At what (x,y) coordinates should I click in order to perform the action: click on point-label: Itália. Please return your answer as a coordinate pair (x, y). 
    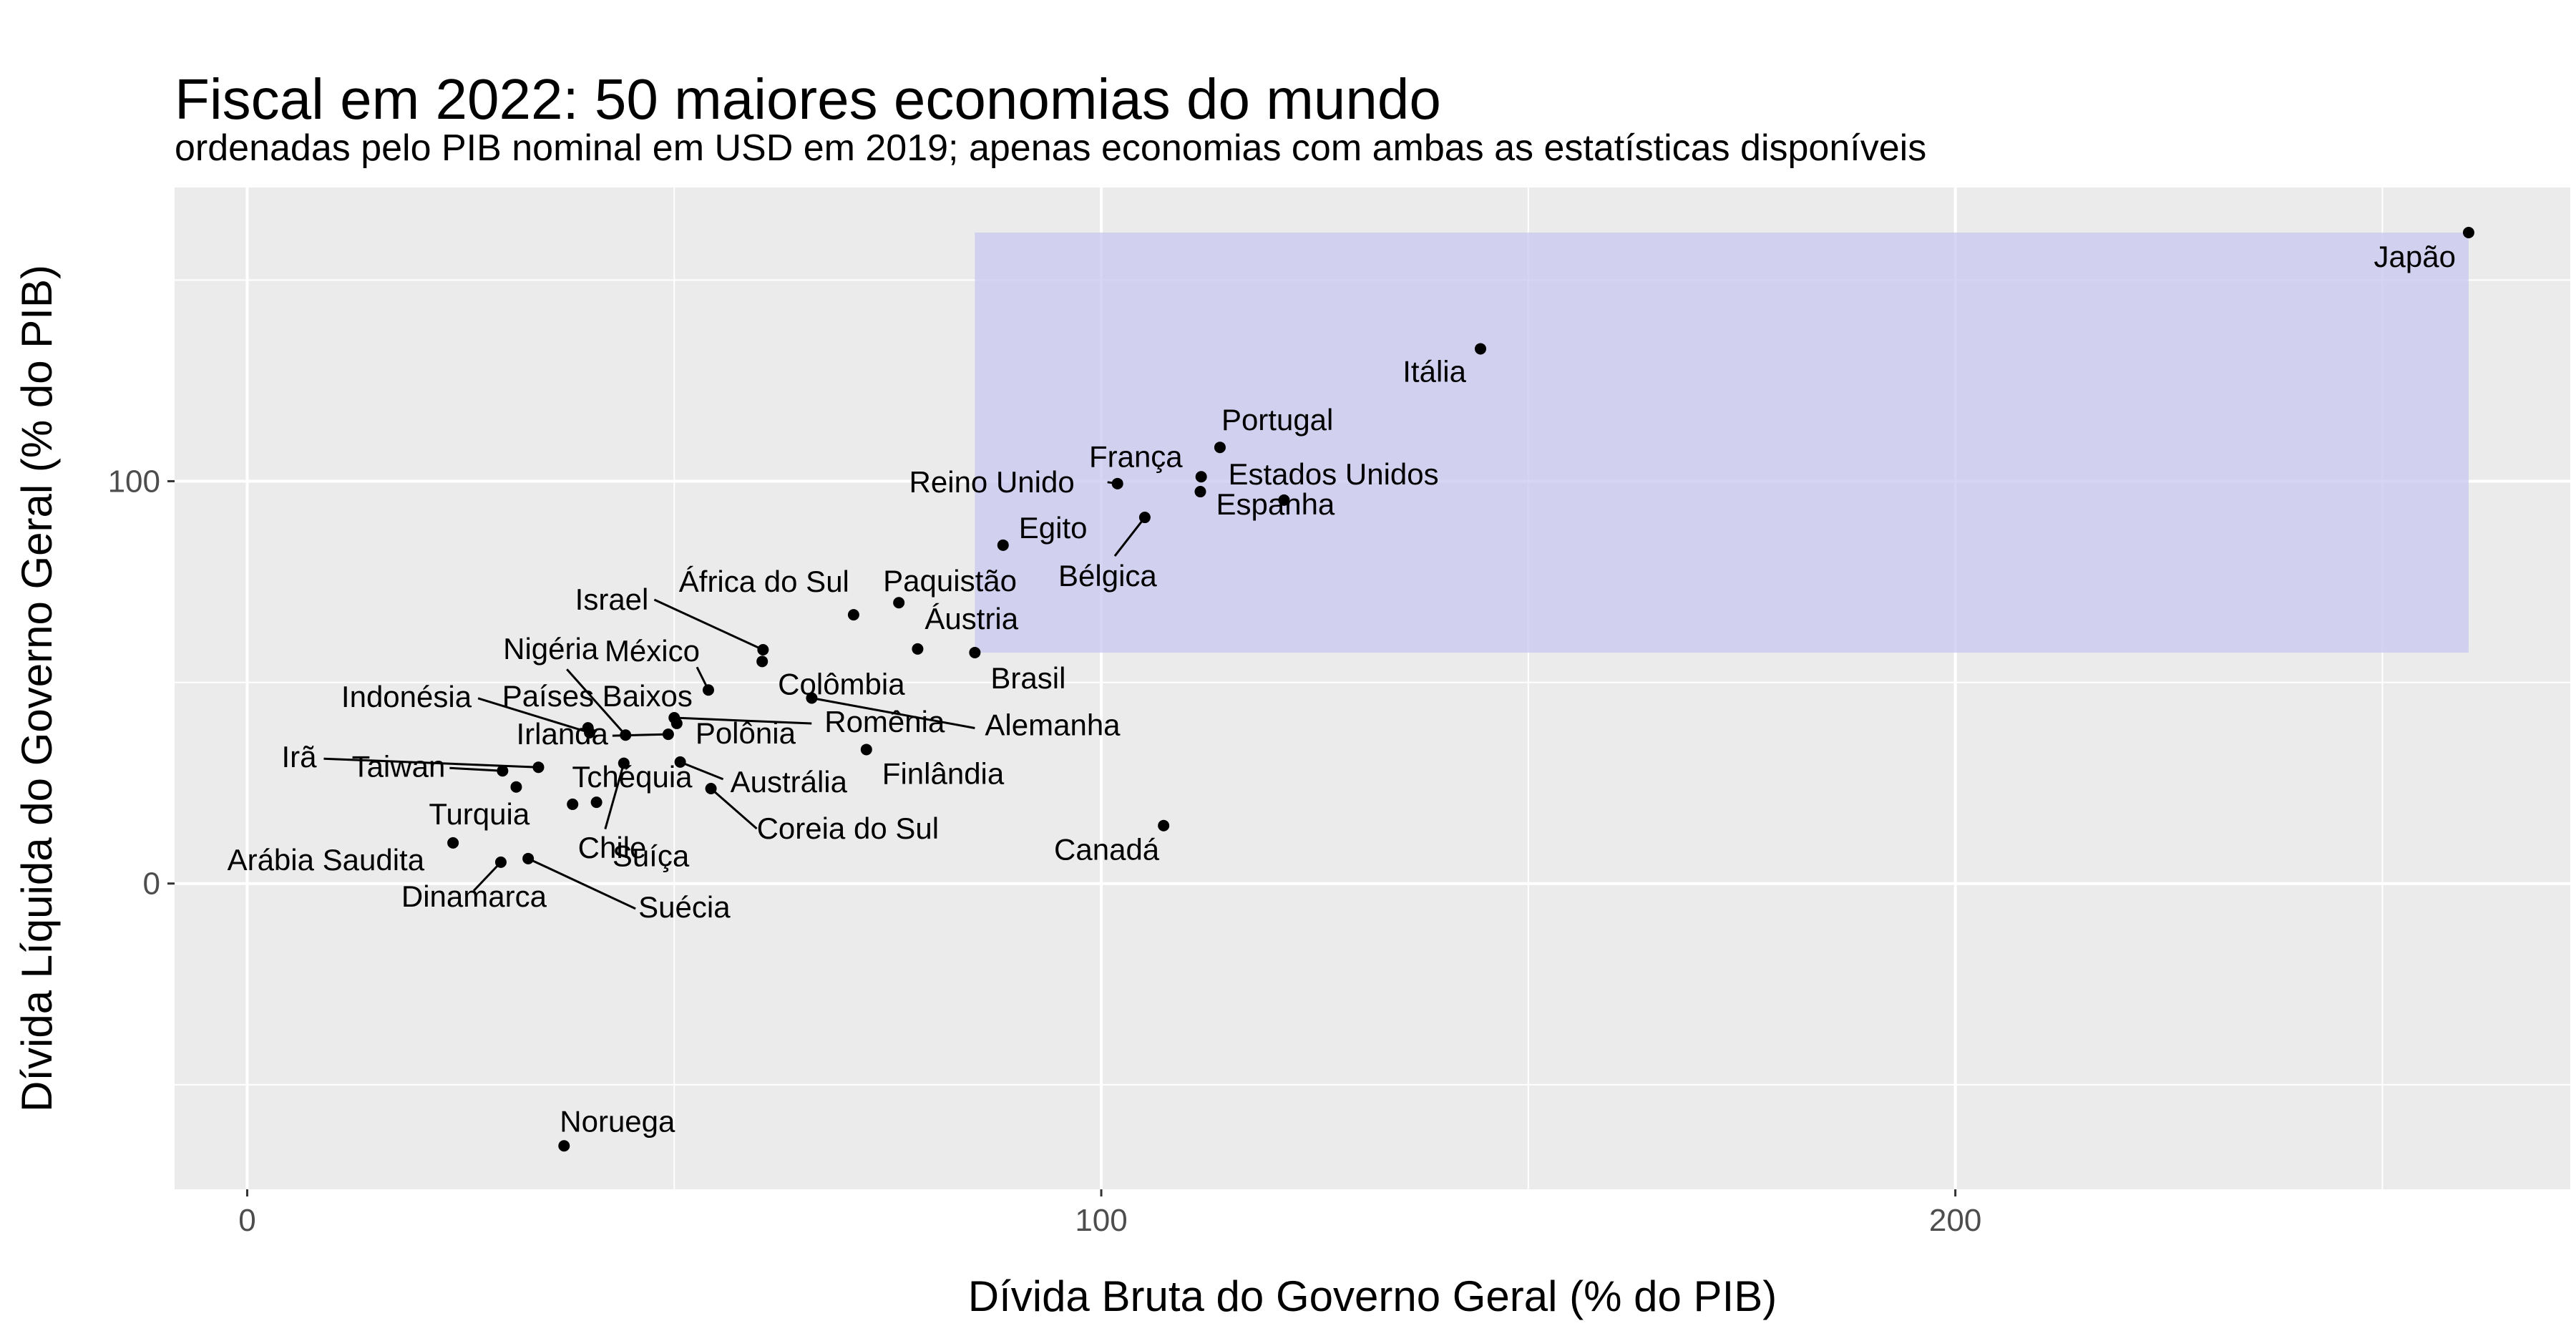
    Looking at the image, I should click on (1434, 371).